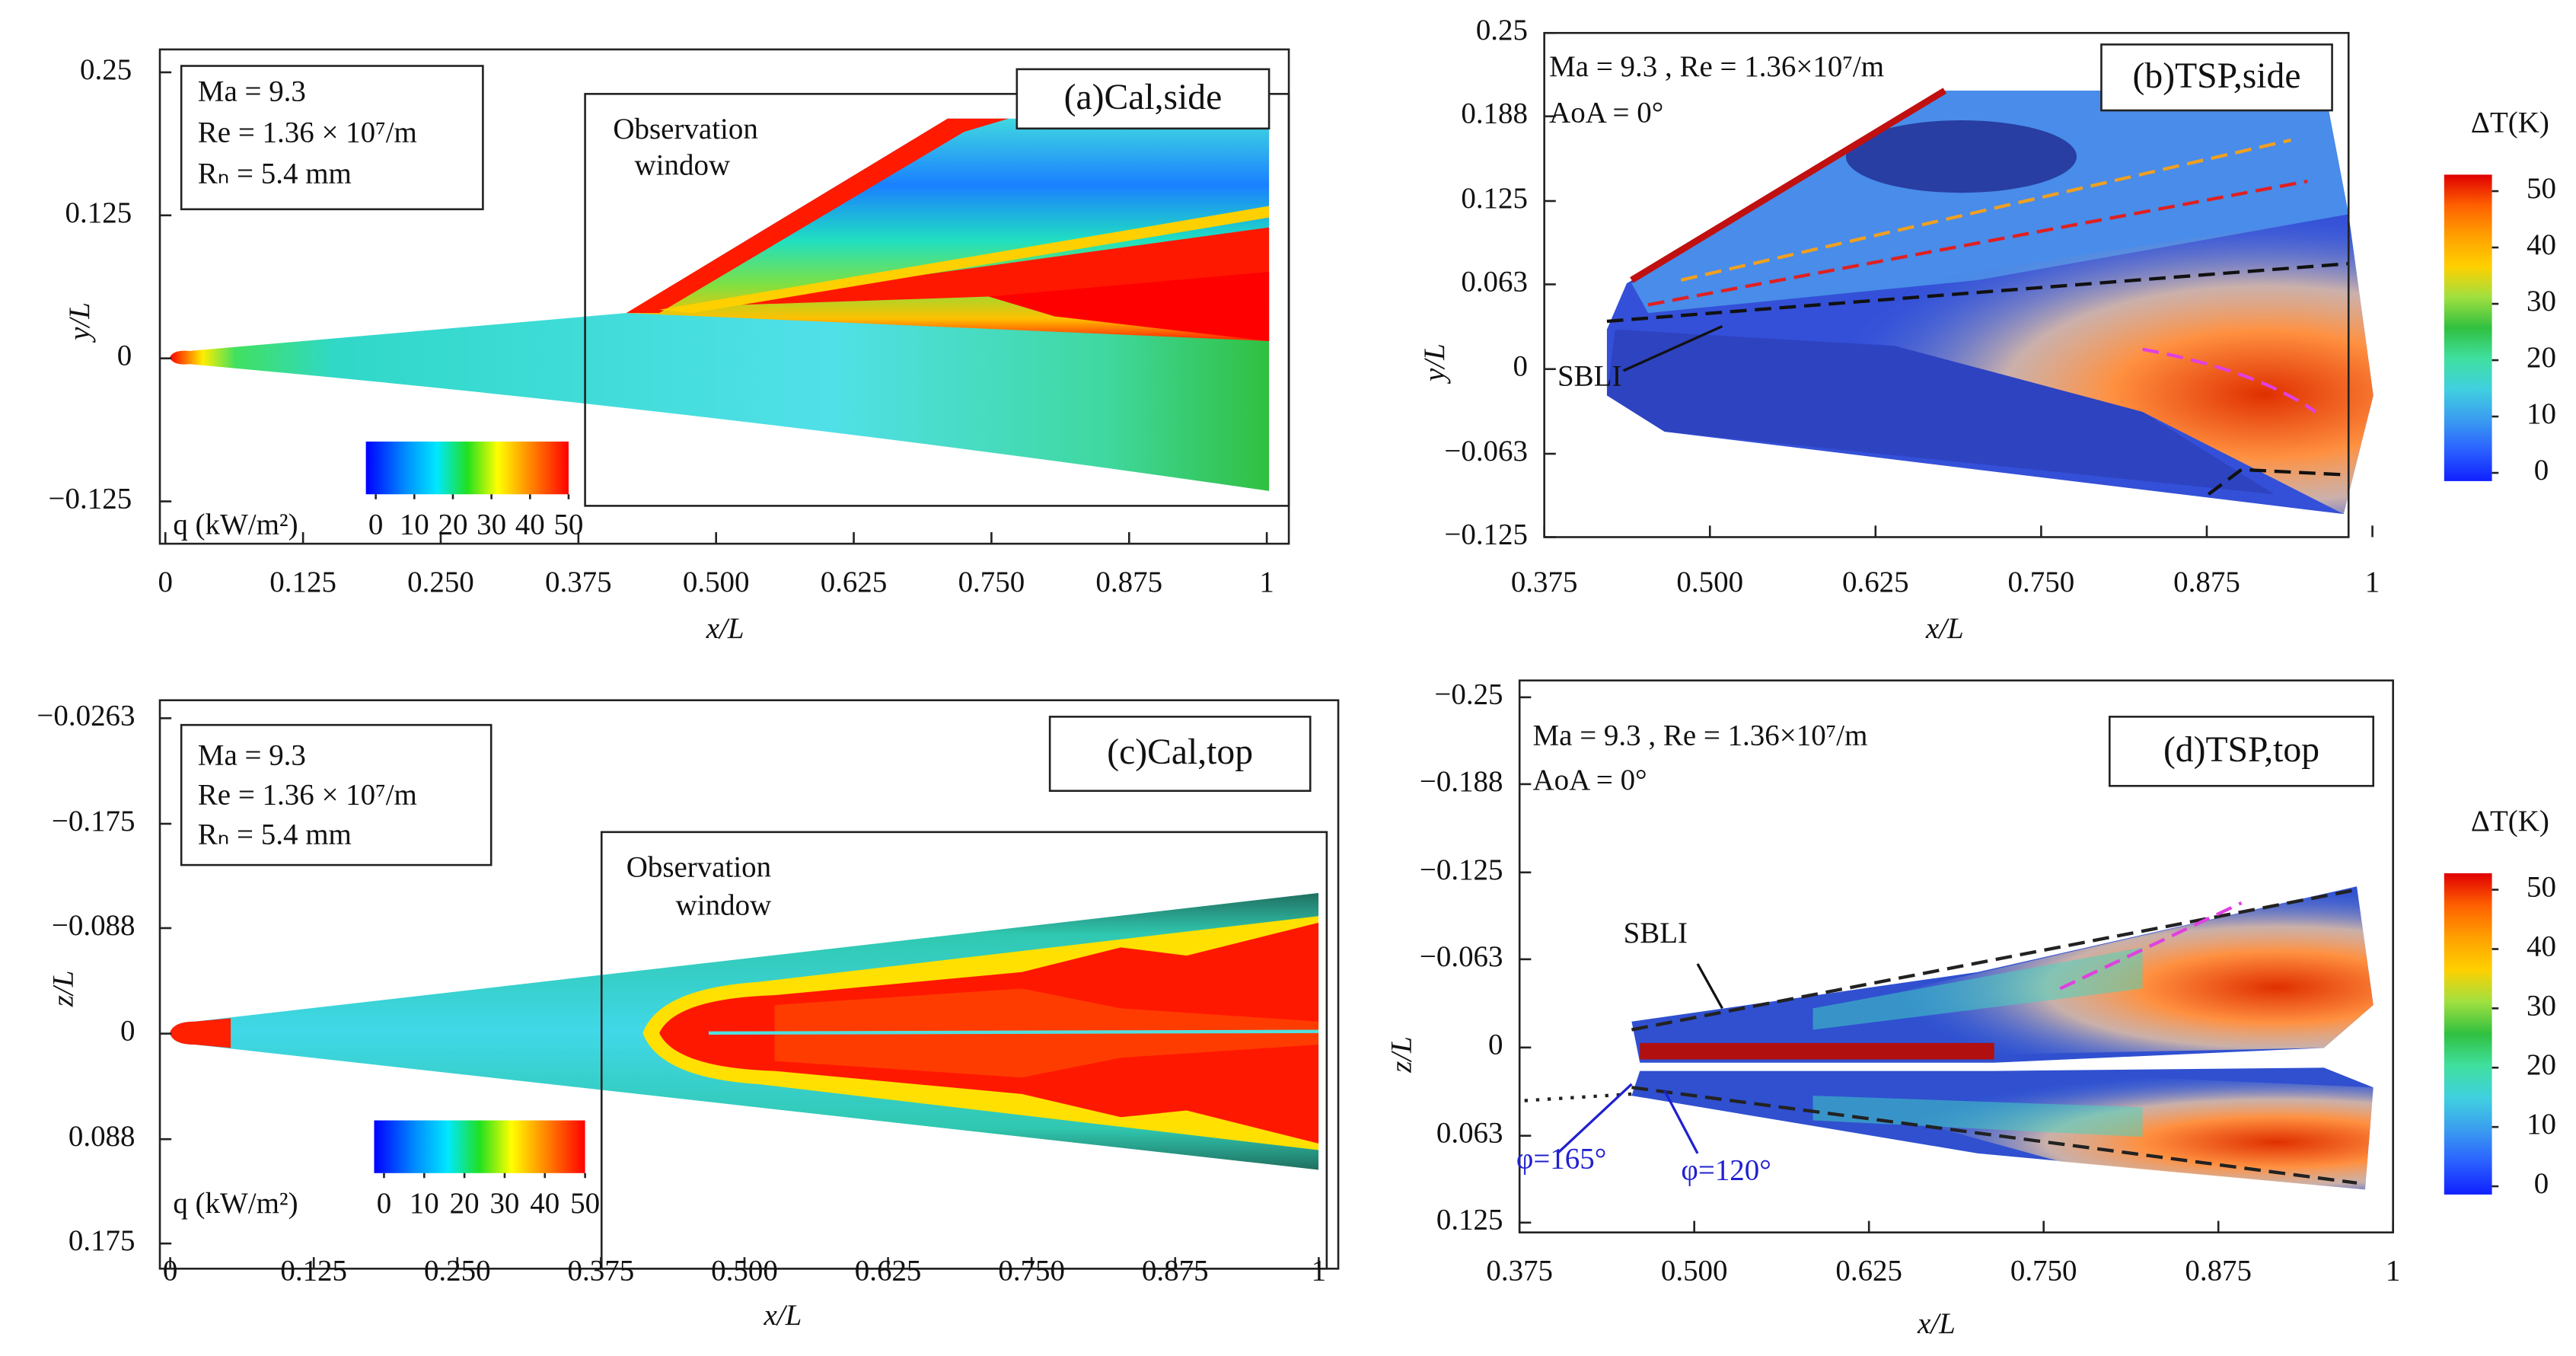 Image resolution: width=2576 pixels, height=1356 pixels. Describe the element at coordinates (2241, 750) in the screenshot. I see `panel-label: (d)TSP,top` at that location.